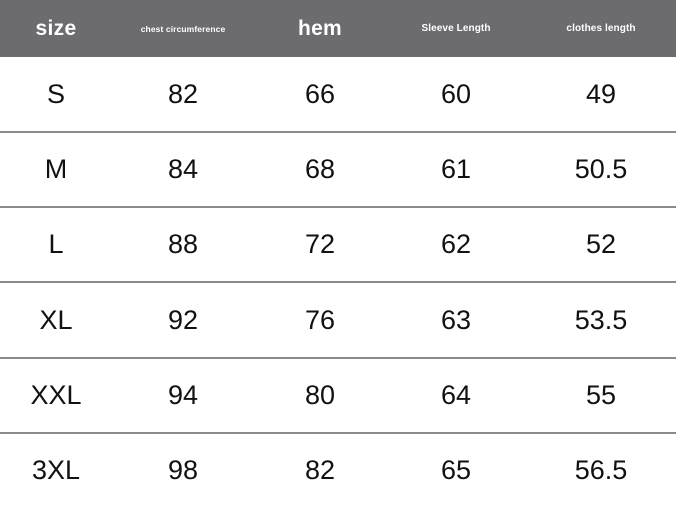  Describe the element at coordinates (320, 245) in the screenshot. I see `cell-hem: 72` at that location.